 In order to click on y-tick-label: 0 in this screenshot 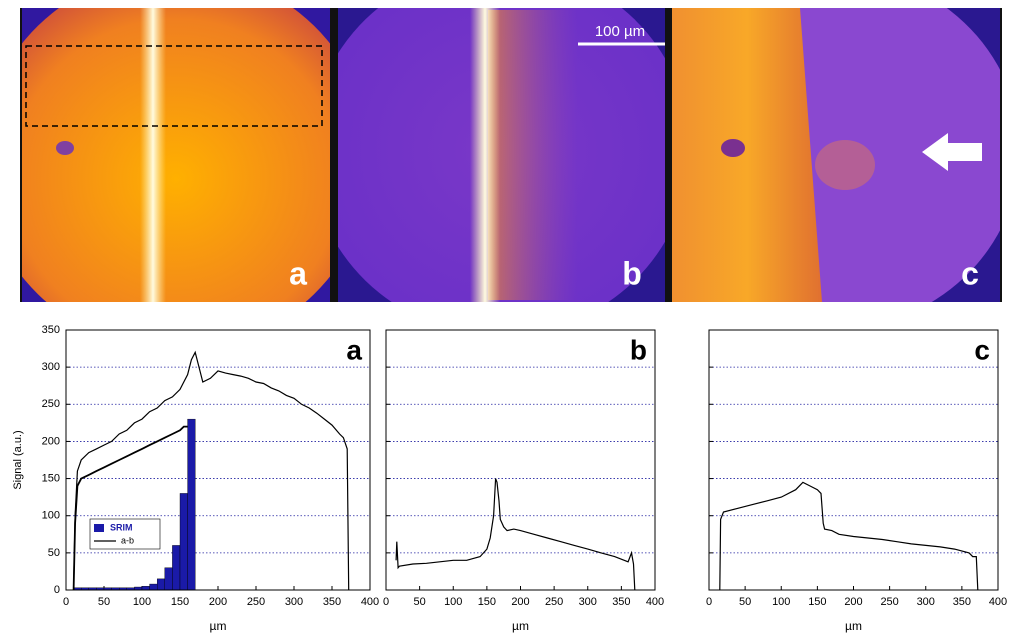, I will do `click(57, 590)`.